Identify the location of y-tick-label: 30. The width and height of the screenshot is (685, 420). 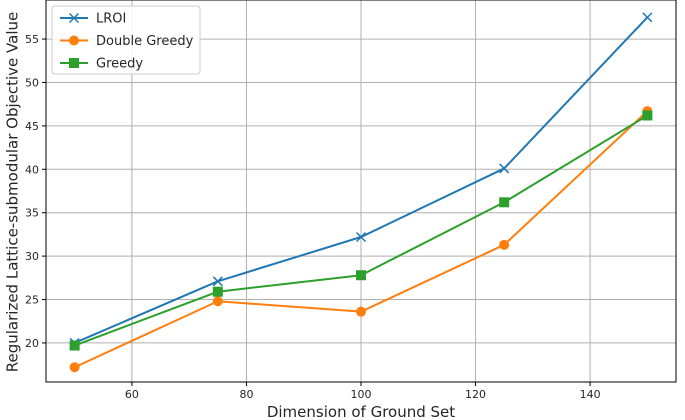
(32, 256).